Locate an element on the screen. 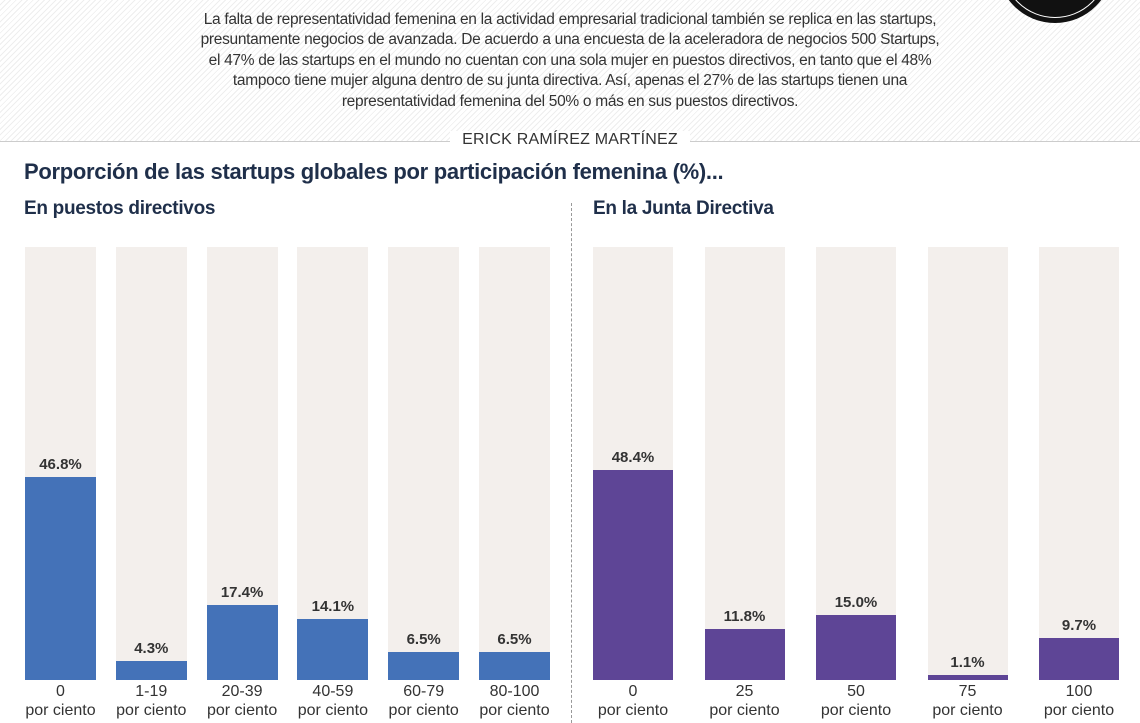  x-tick-label: 1-19 por ciento is located at coordinates (151, 701).